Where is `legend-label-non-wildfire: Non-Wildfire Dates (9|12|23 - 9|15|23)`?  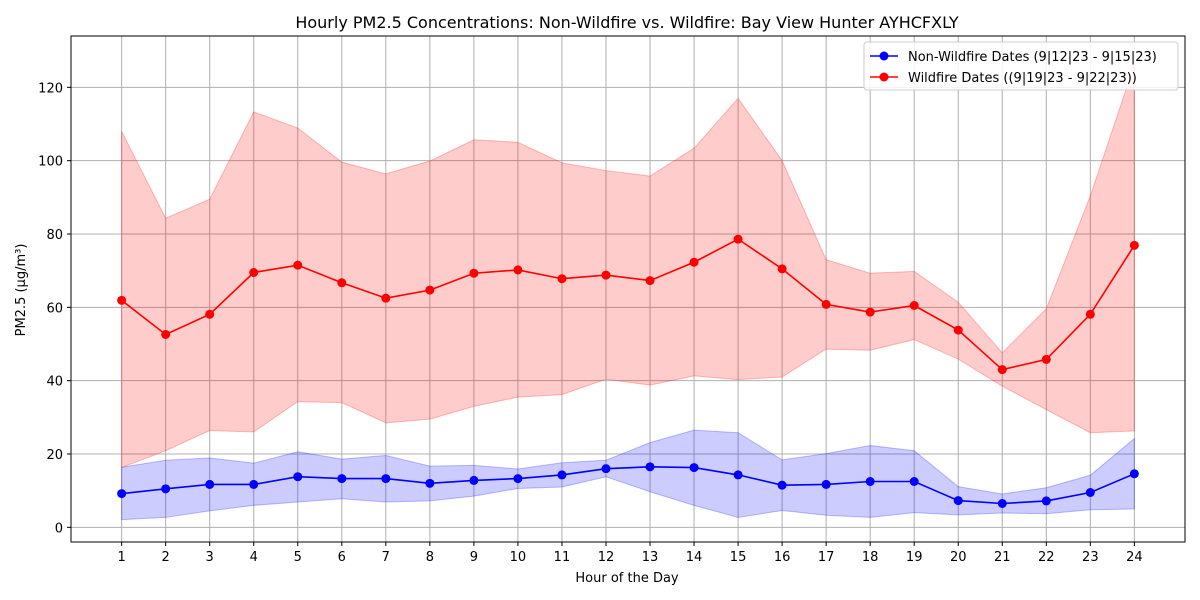 legend-label-non-wildfire: Non-Wildfire Dates (9|12|23 - 9|15|23) is located at coordinates (1032, 57).